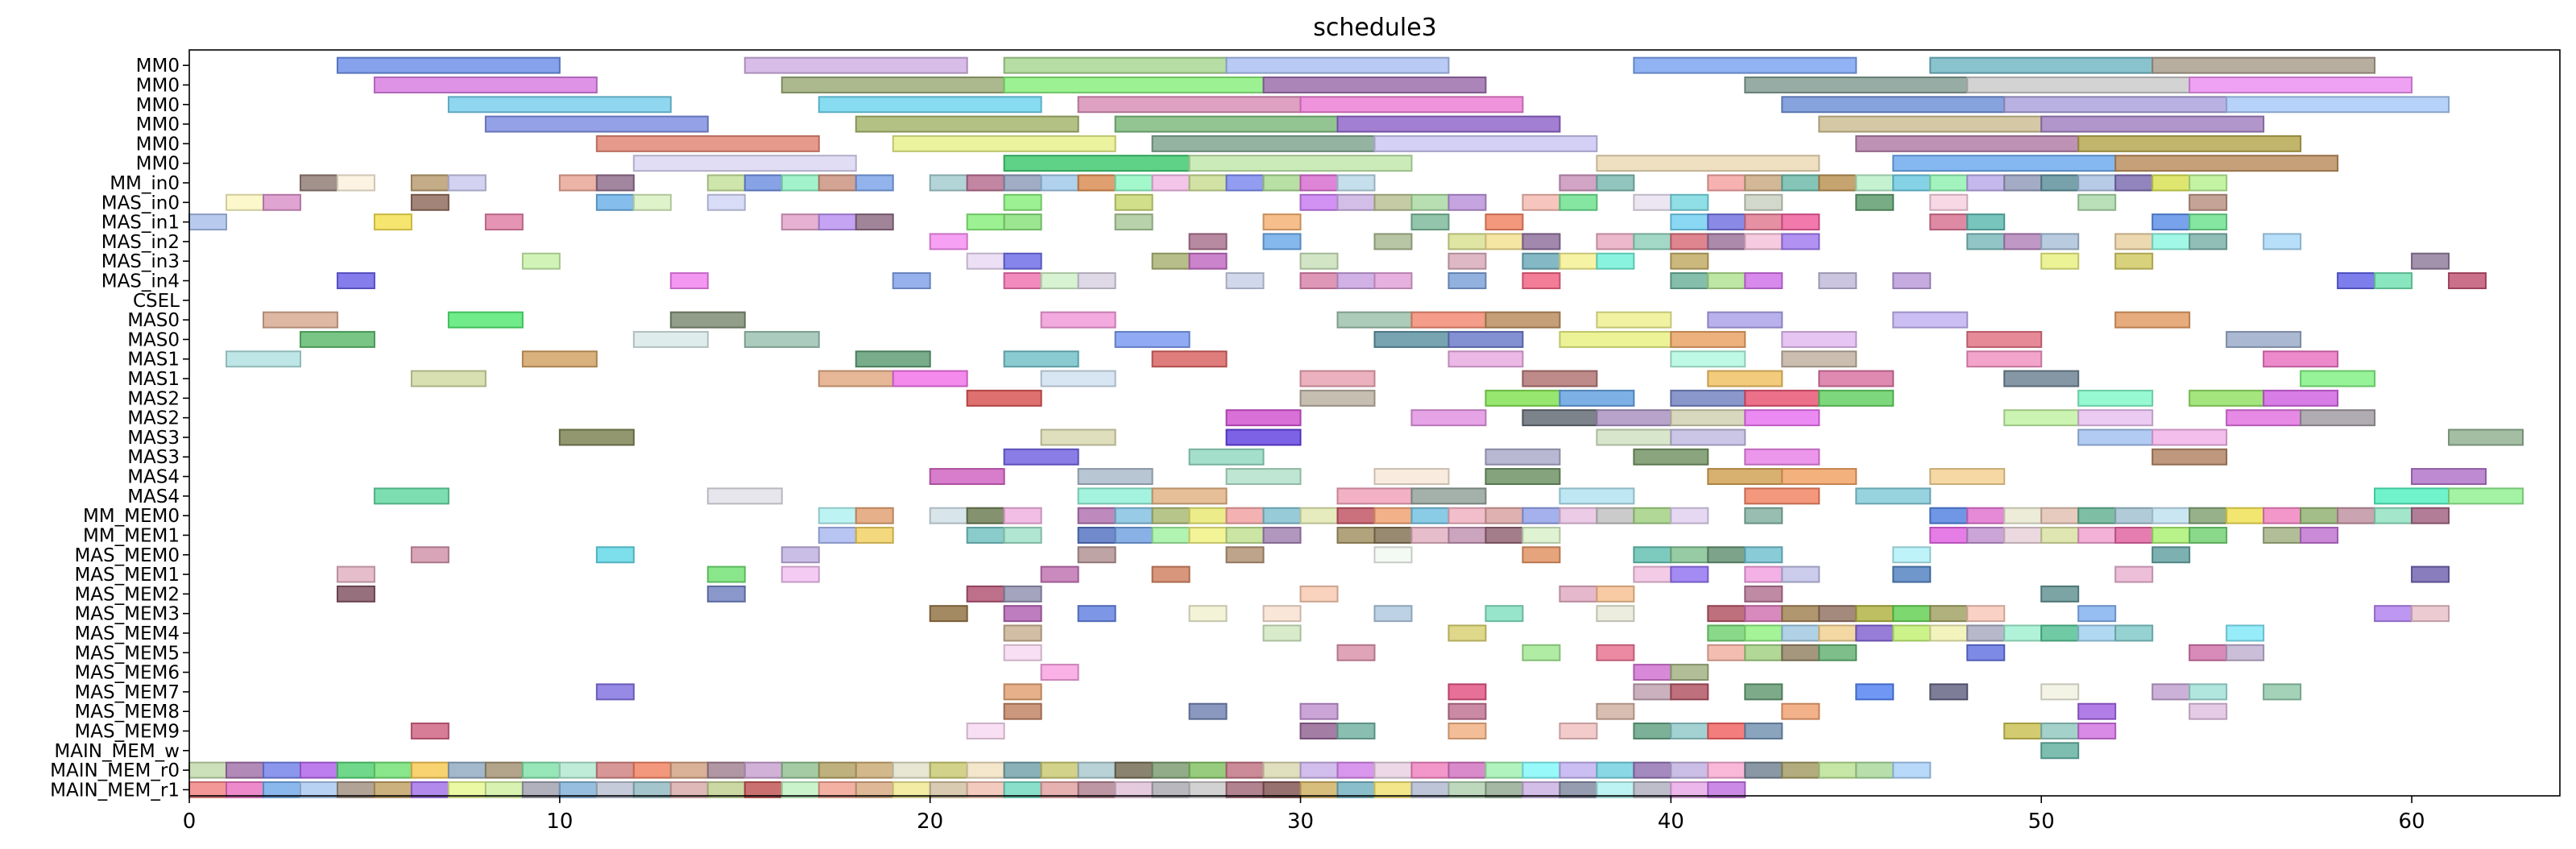  I want to click on row-label: MAS_in2, so click(140, 242).